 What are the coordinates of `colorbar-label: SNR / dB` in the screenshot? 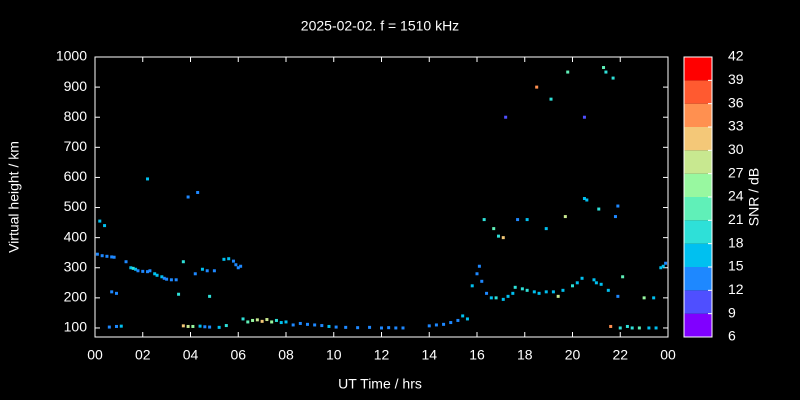 It's located at (754, 197).